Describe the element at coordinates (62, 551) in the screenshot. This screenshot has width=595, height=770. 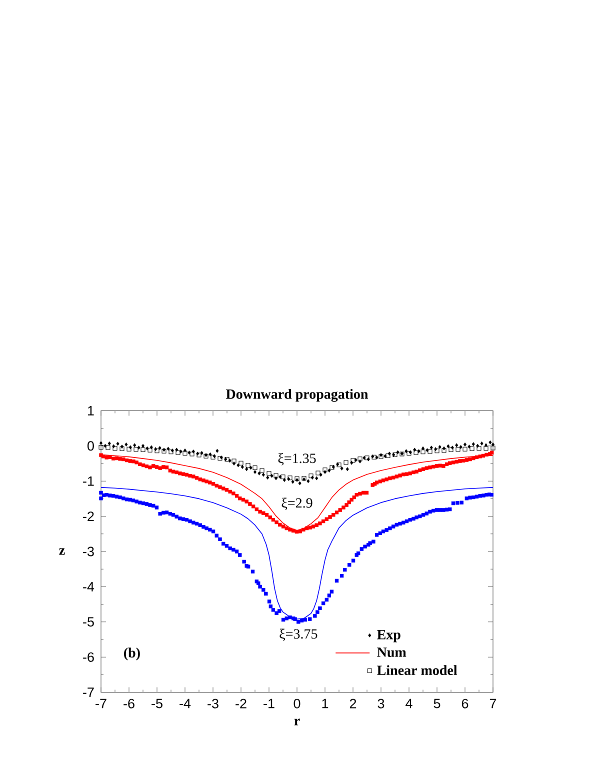
I see `y-axis-title: z` at that location.